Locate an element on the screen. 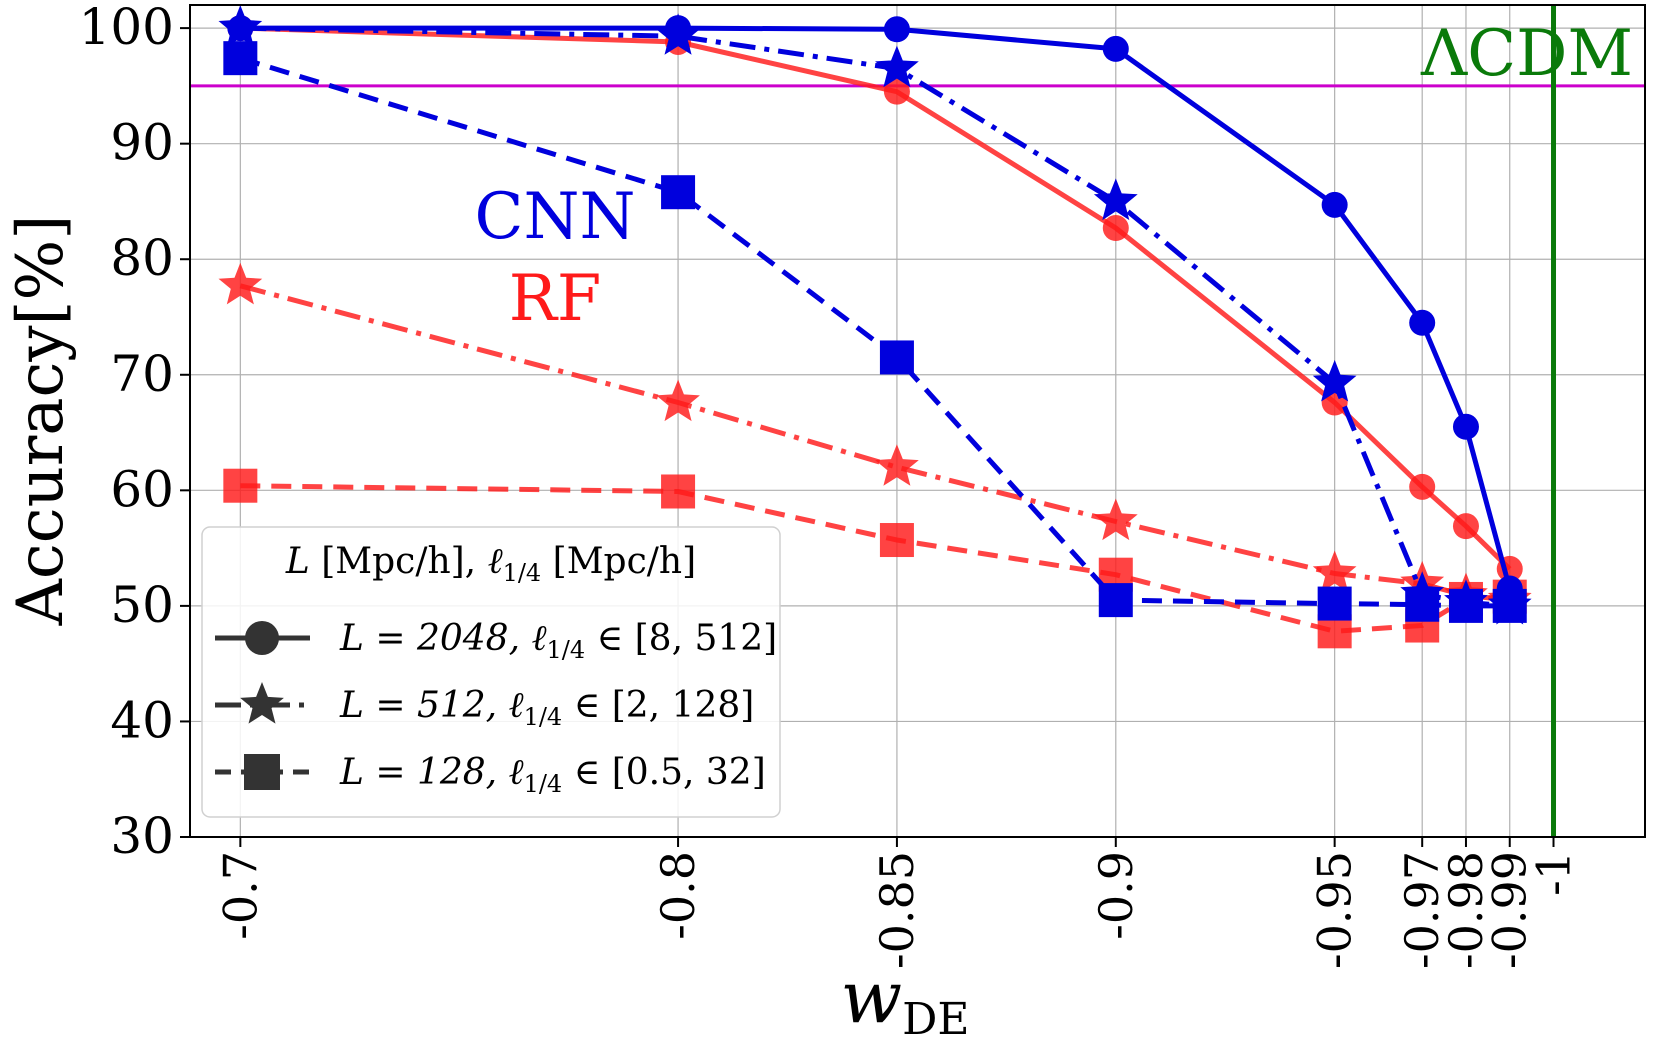  lcdm-label: ΛCDM is located at coordinates (1526, 54).